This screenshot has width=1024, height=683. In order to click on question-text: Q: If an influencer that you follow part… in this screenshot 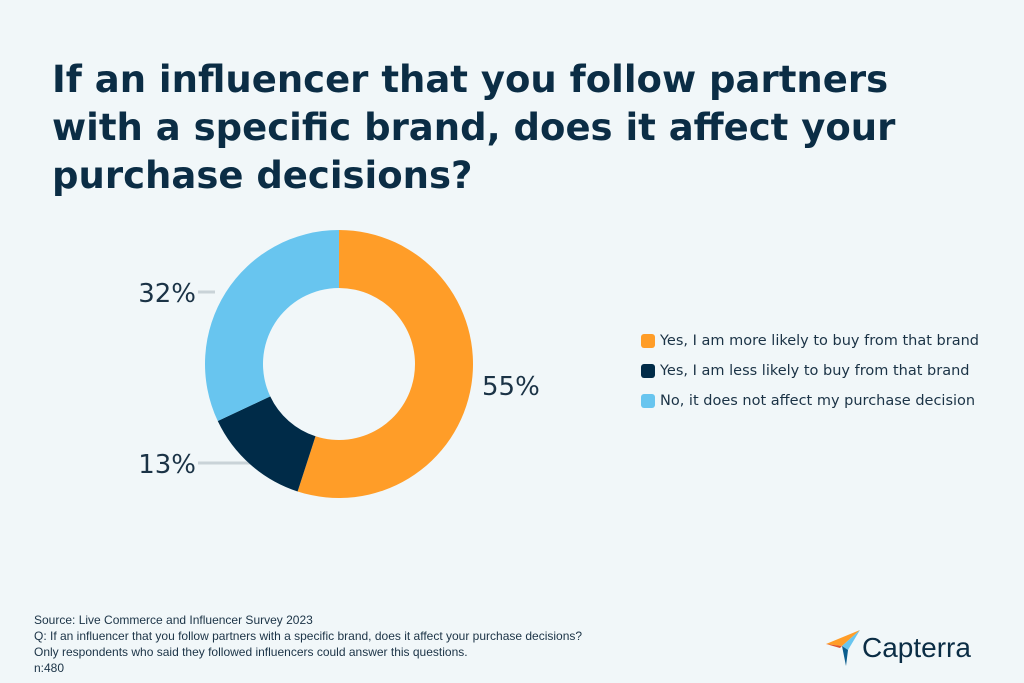, I will do `click(308, 636)`.